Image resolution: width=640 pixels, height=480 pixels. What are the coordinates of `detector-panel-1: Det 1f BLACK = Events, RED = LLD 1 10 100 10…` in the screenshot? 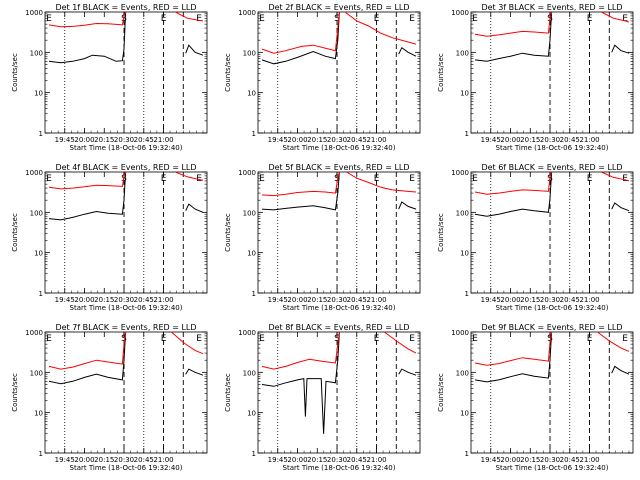 It's located at (109, 77).